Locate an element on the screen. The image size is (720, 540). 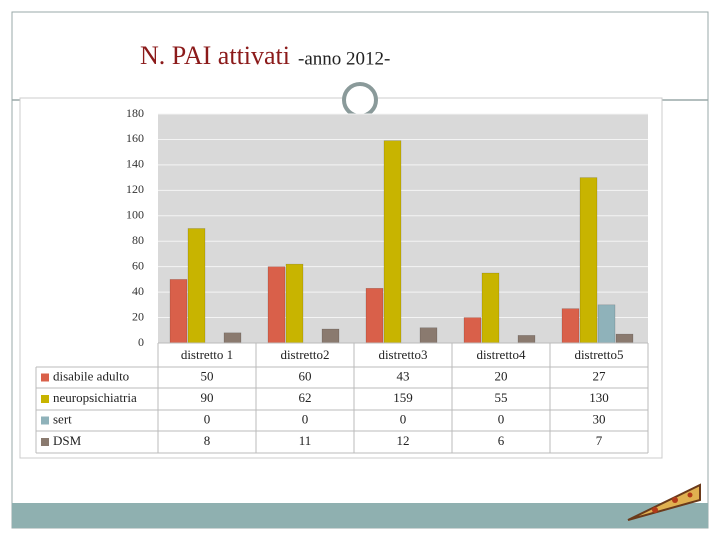
table-value: 20 is located at coordinates (501, 375).